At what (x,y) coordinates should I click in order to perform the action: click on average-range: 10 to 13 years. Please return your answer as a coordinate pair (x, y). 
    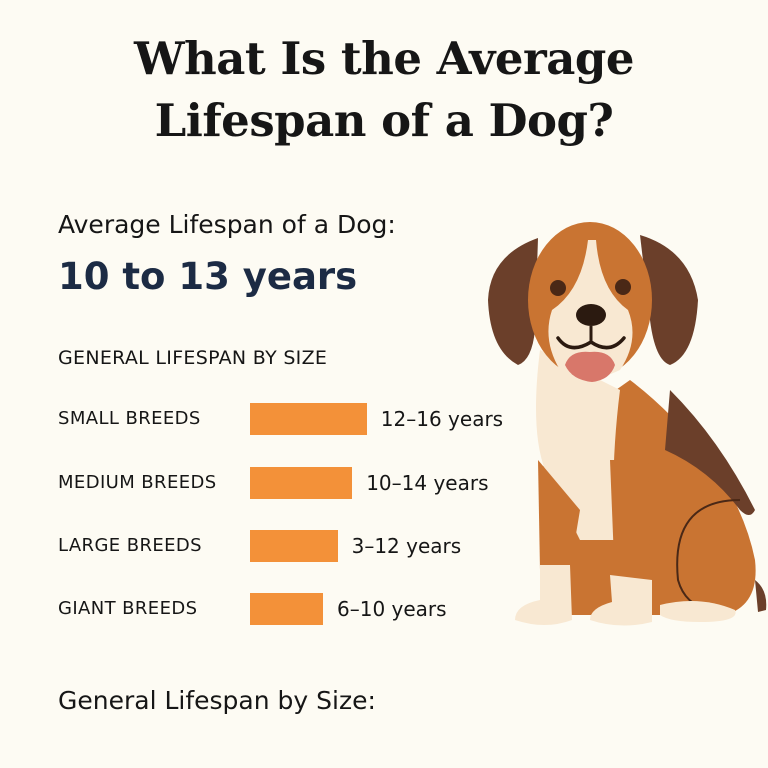
    Looking at the image, I should click on (208, 276).